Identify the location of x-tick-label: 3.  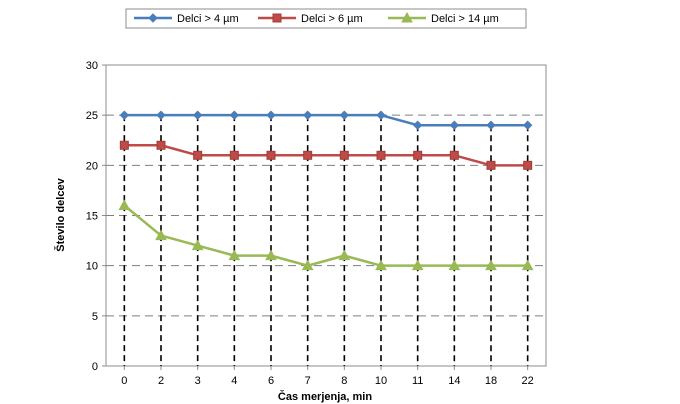
(198, 381).